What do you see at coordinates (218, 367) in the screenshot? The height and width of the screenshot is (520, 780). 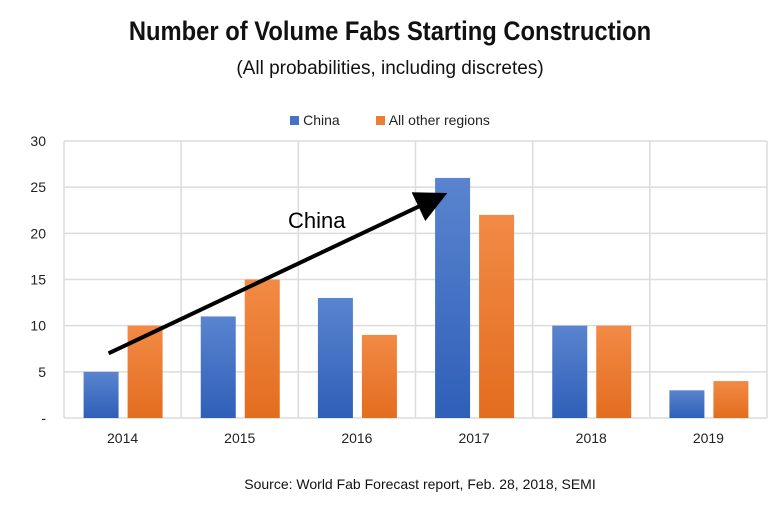 I see `bar-china-2015` at bounding box center [218, 367].